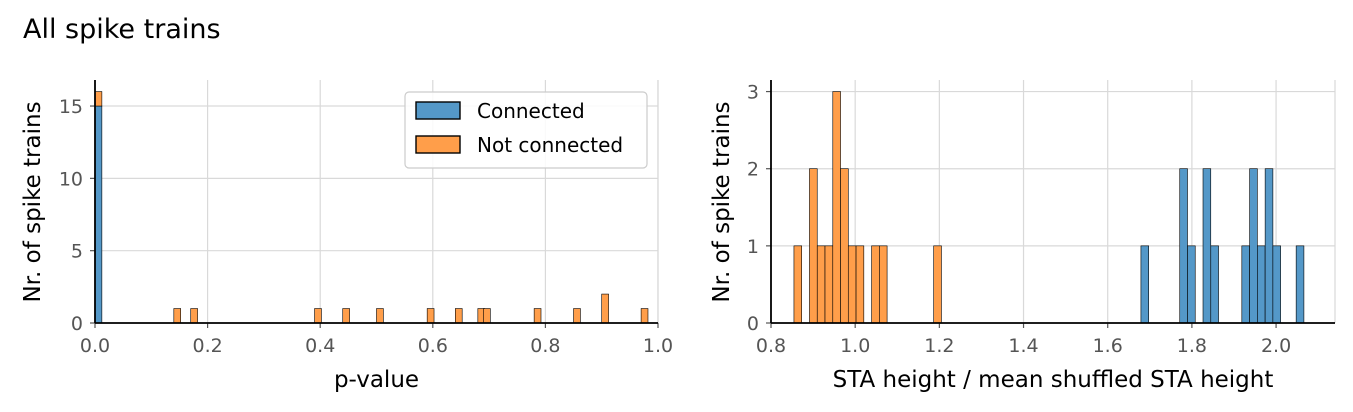  Describe the element at coordinates (753, 93) in the screenshot. I see `y-tick-label: 3` at that location.